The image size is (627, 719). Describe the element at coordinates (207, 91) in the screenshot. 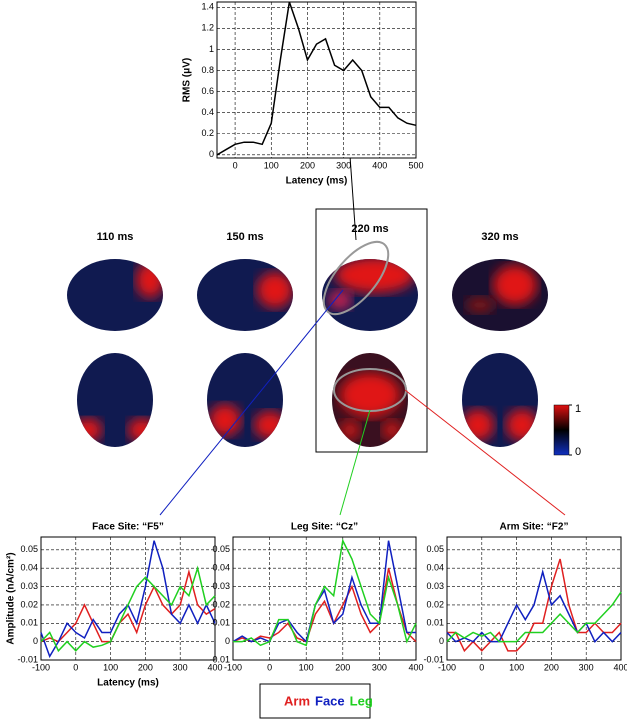

I see `y-tick-label: 0.6` at that location.